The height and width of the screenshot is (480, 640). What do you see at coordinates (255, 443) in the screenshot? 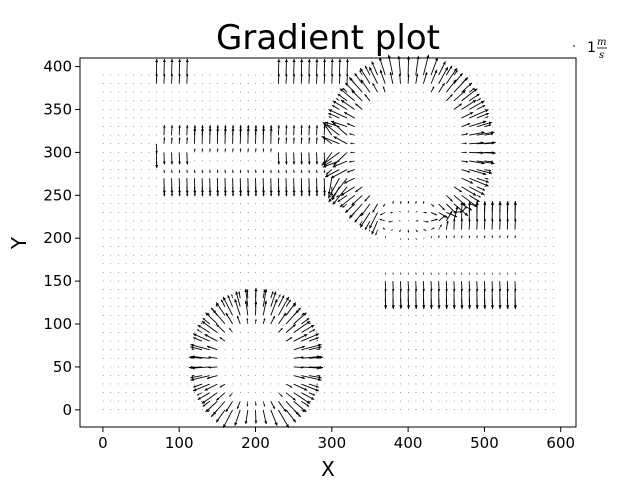
I see `x-tick-label: 200` at bounding box center [255, 443].